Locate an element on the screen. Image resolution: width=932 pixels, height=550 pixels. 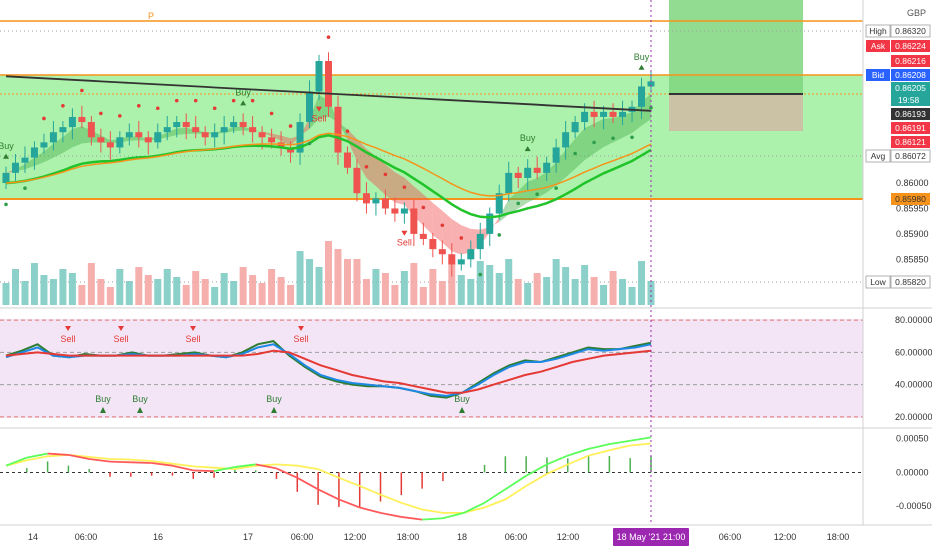
badge-value-text: 0.86191 is located at coordinates (910, 128).